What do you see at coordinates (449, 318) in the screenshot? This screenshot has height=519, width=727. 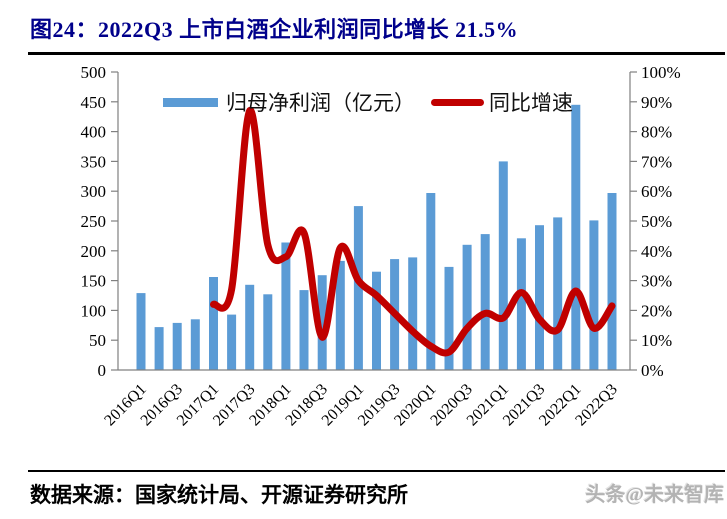 I see `bar-2020Q2` at bounding box center [449, 318].